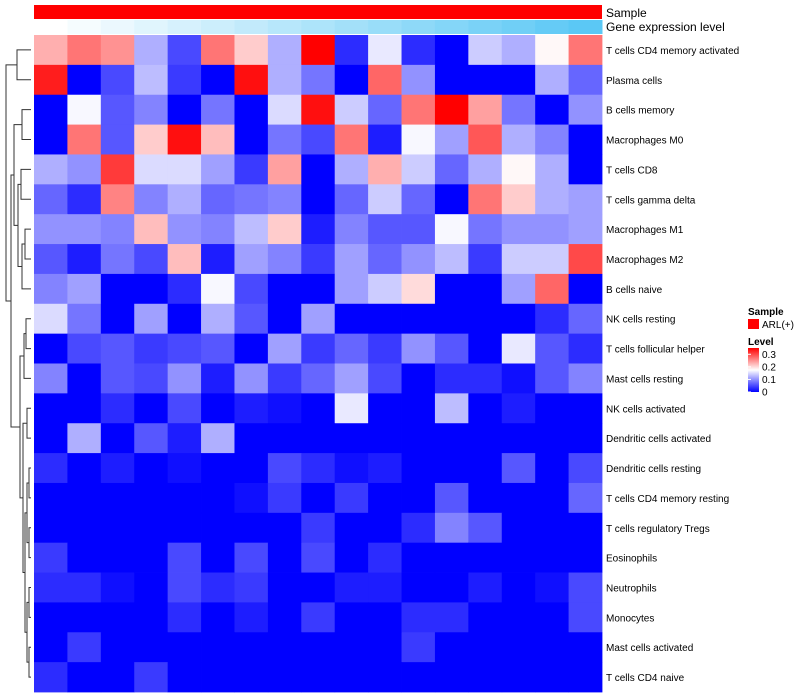 This screenshot has height=700, width=800. Describe the element at coordinates (761, 342) in the screenshot. I see `legend-level-title: Level` at that location.